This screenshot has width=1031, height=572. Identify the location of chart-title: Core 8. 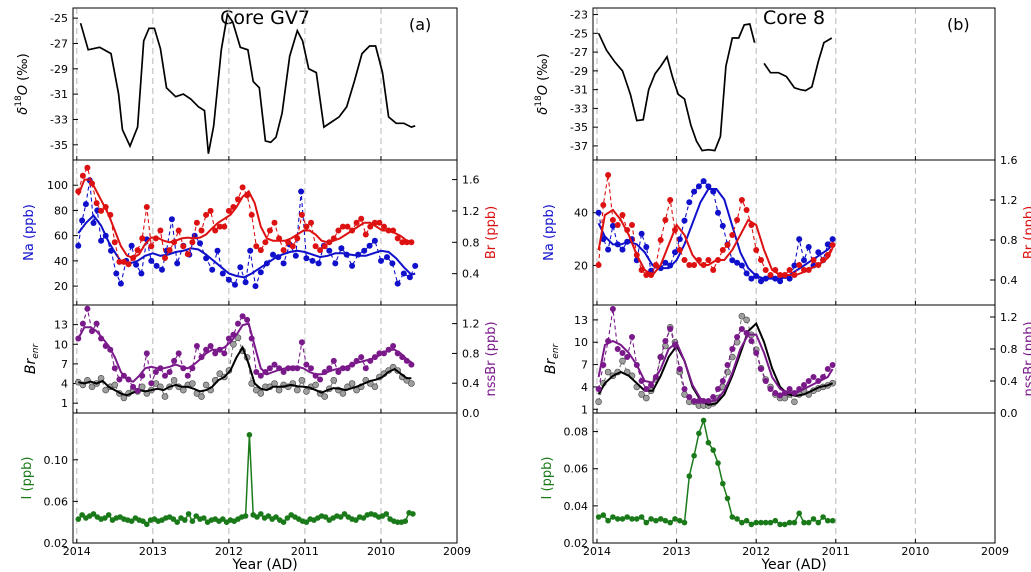
(794, 18).